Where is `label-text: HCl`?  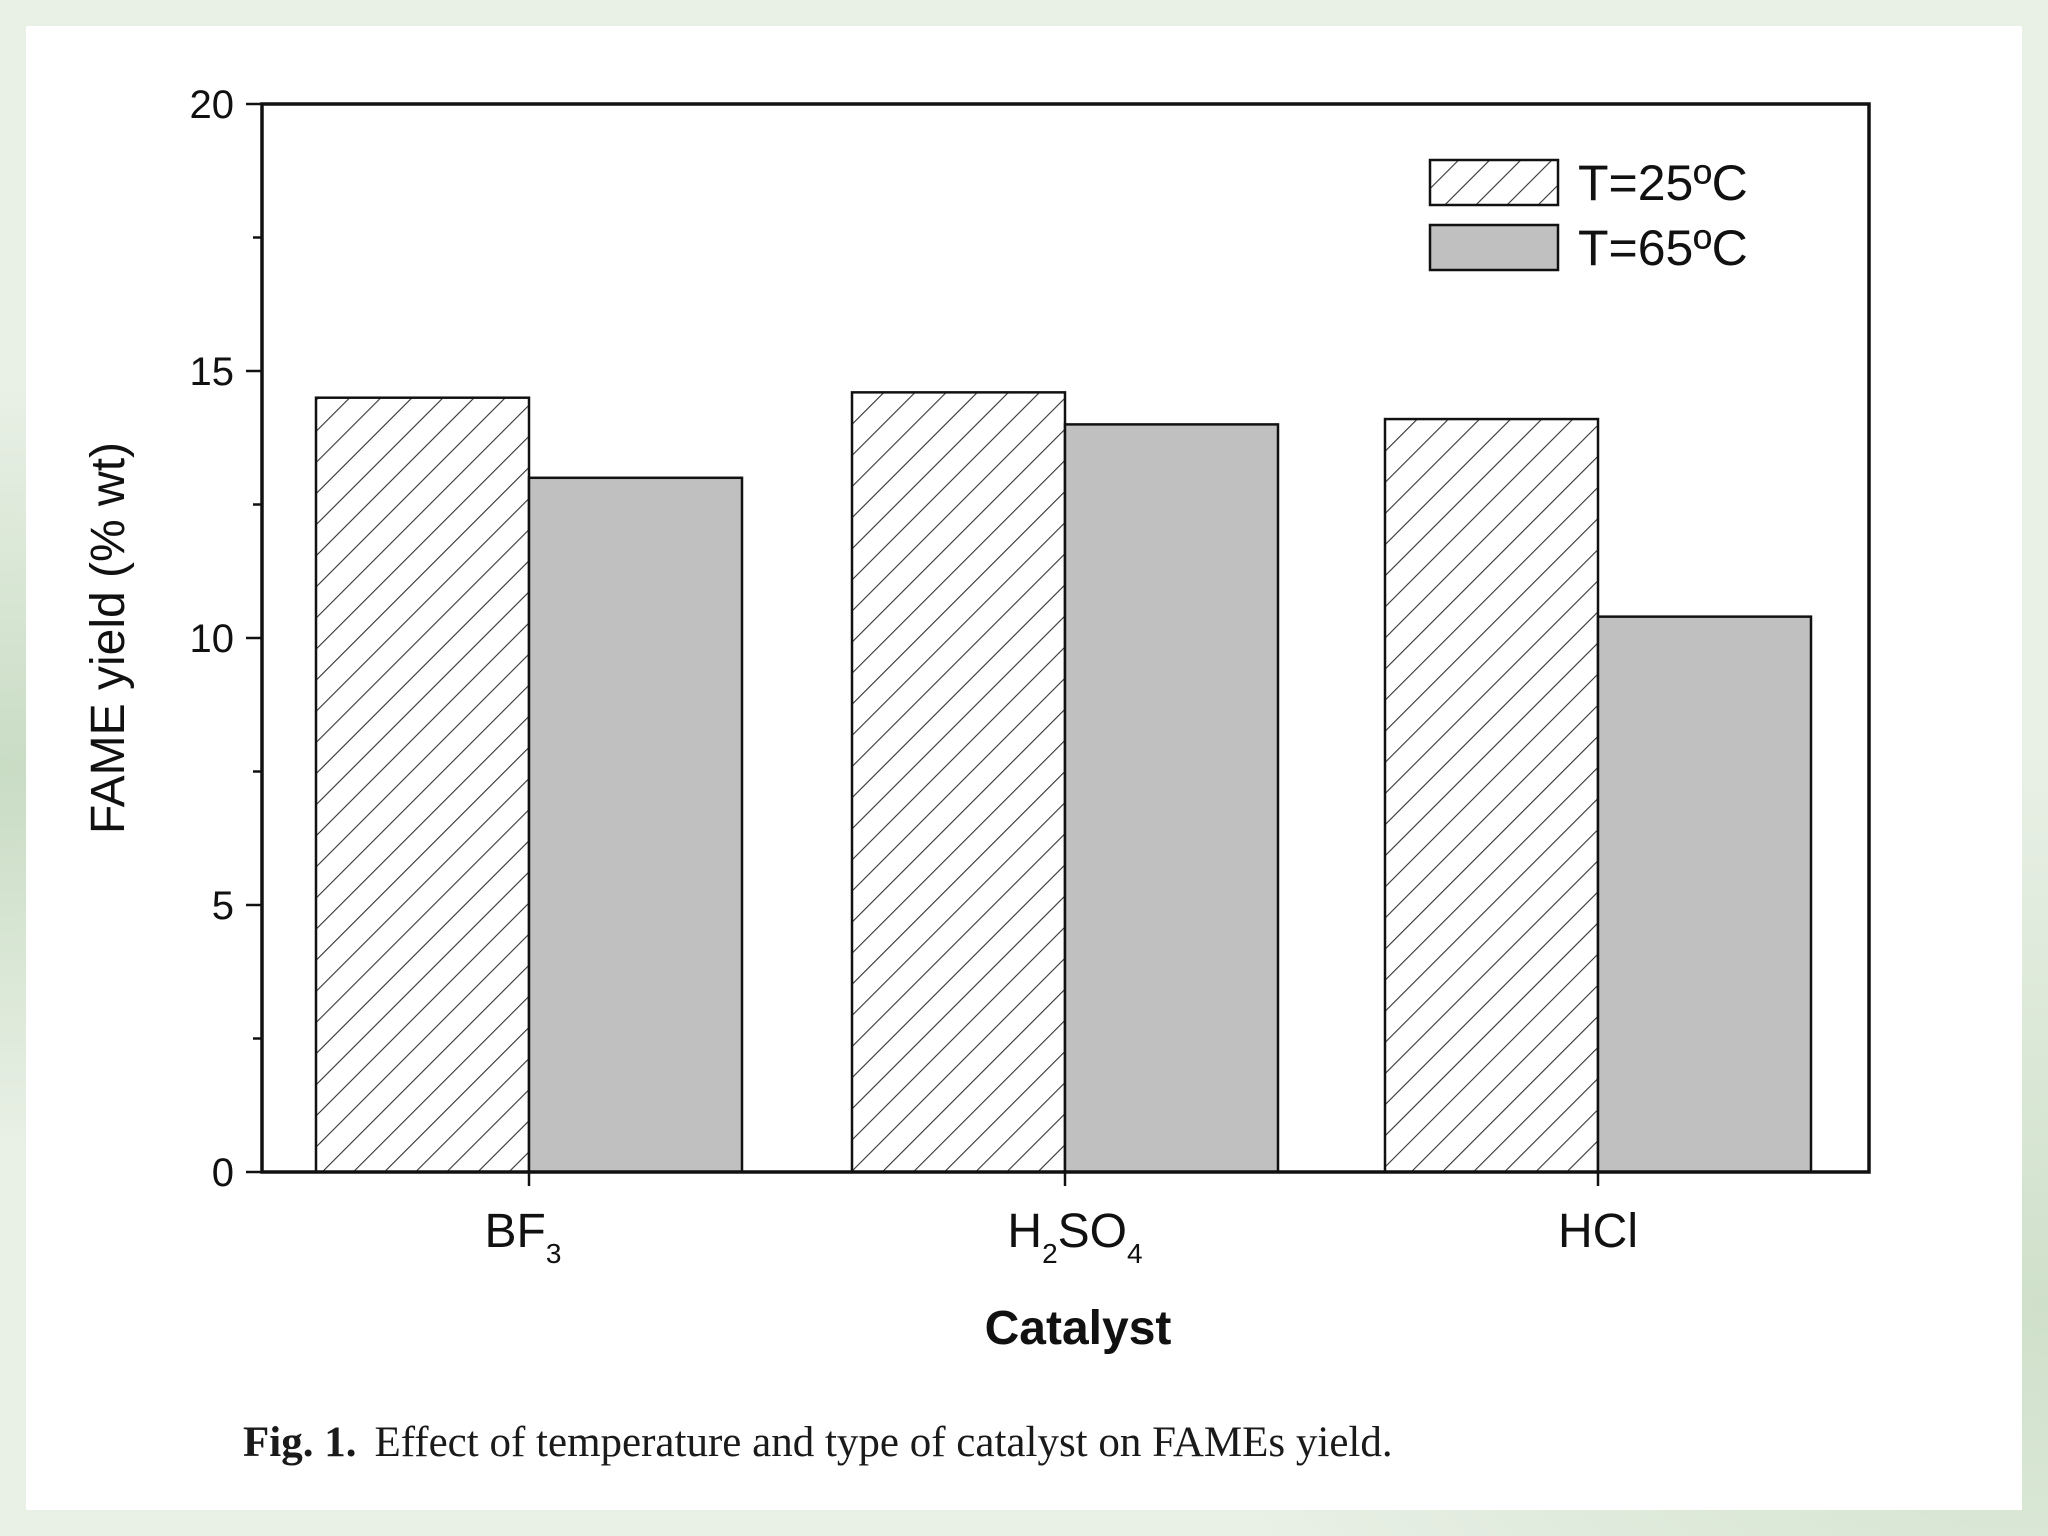
label-text: HCl is located at coordinates (1598, 1231).